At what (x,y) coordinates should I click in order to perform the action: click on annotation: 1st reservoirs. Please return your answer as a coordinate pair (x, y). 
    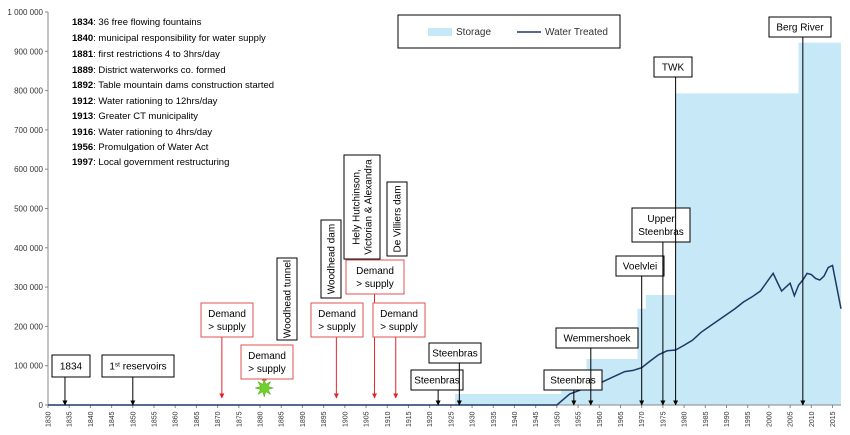
    Looking at the image, I should click on (138, 380).